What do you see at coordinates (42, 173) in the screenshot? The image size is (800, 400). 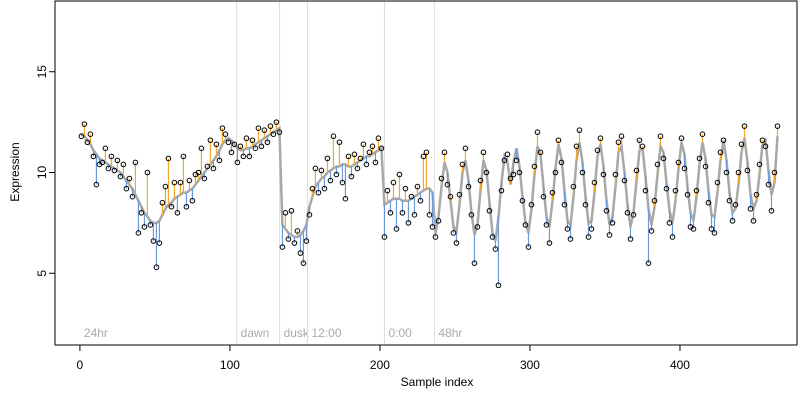 I see `y-tick-label: 10` at bounding box center [42, 173].